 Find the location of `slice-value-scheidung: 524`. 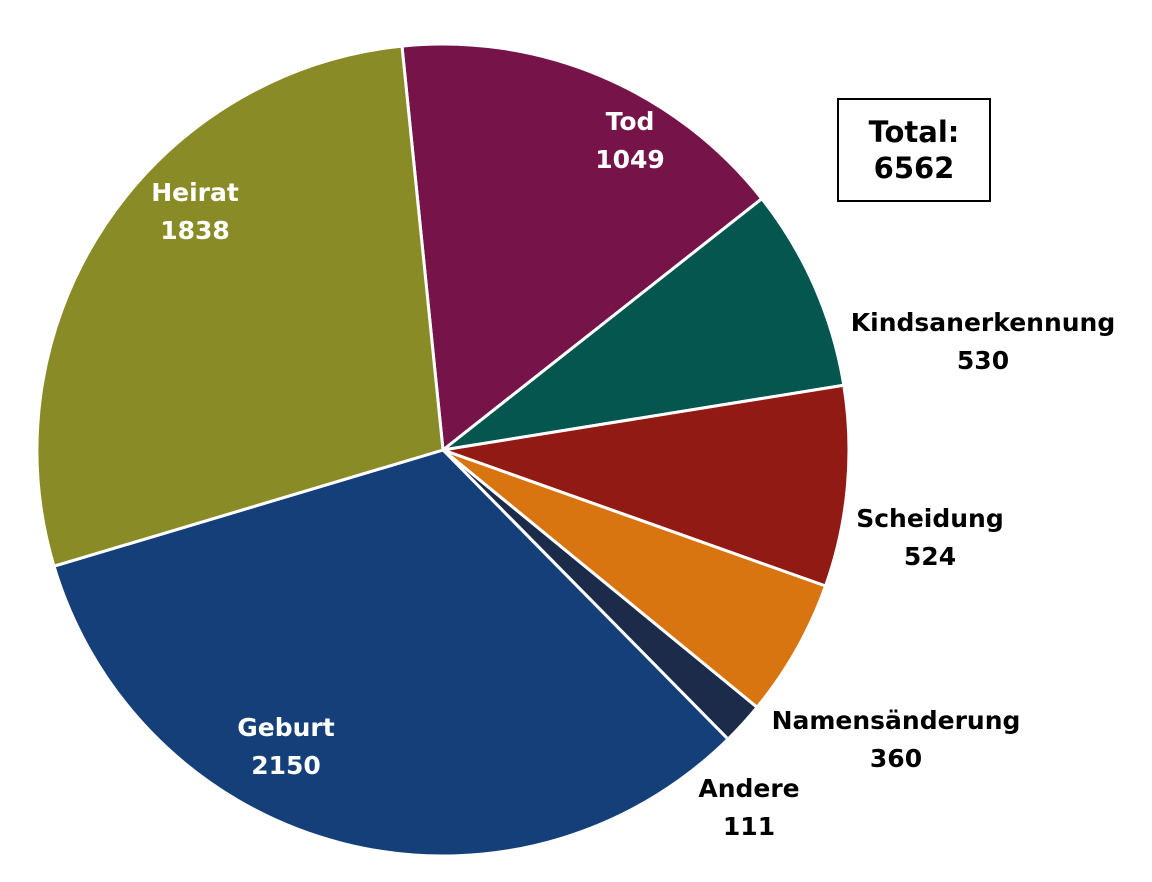

slice-value-scheidung: 524 is located at coordinates (930, 556).